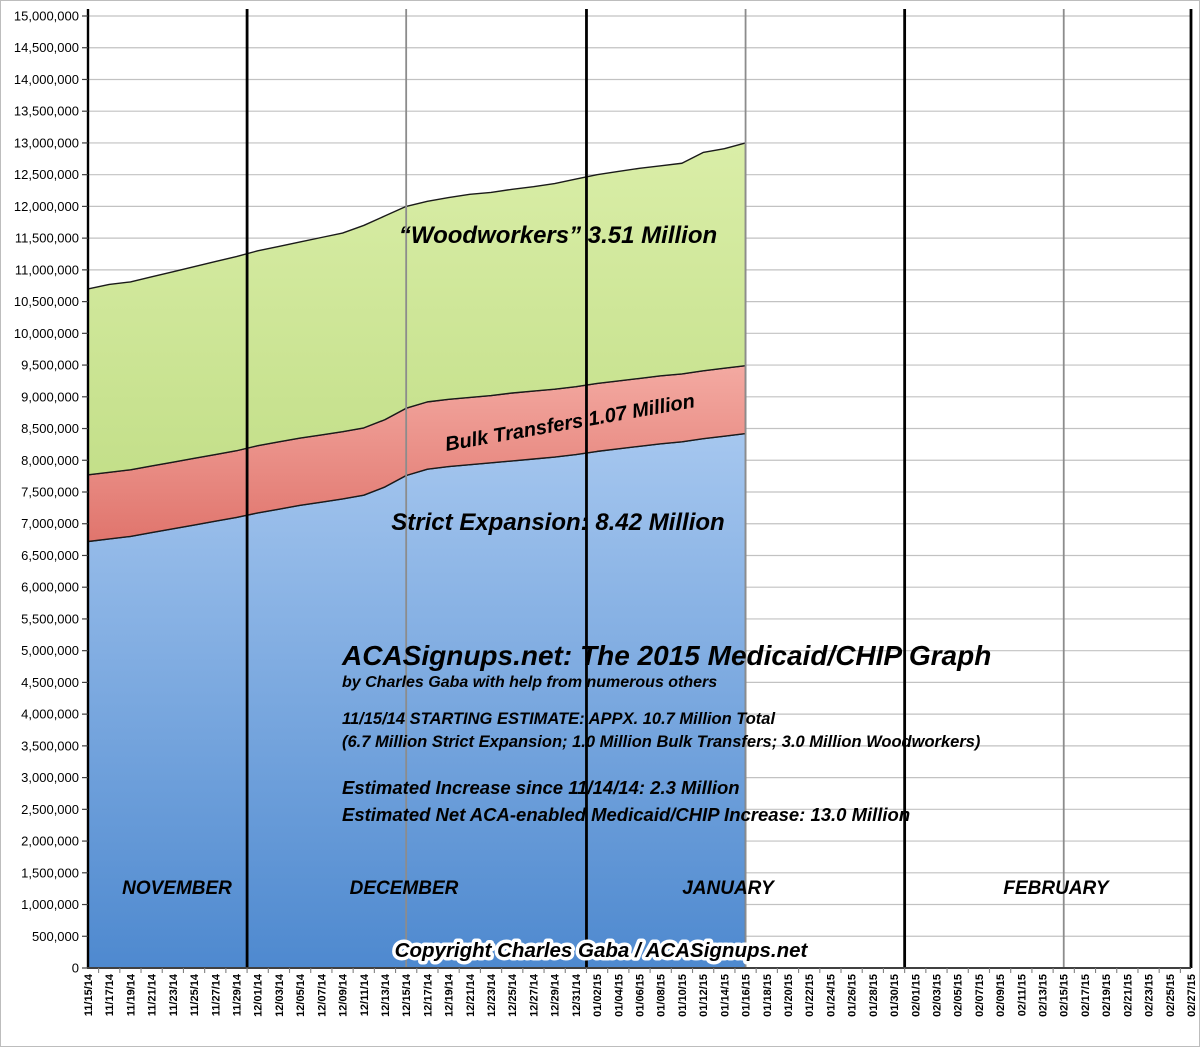  I want to click on svg-text: 12/31/14, so click(577, 995).